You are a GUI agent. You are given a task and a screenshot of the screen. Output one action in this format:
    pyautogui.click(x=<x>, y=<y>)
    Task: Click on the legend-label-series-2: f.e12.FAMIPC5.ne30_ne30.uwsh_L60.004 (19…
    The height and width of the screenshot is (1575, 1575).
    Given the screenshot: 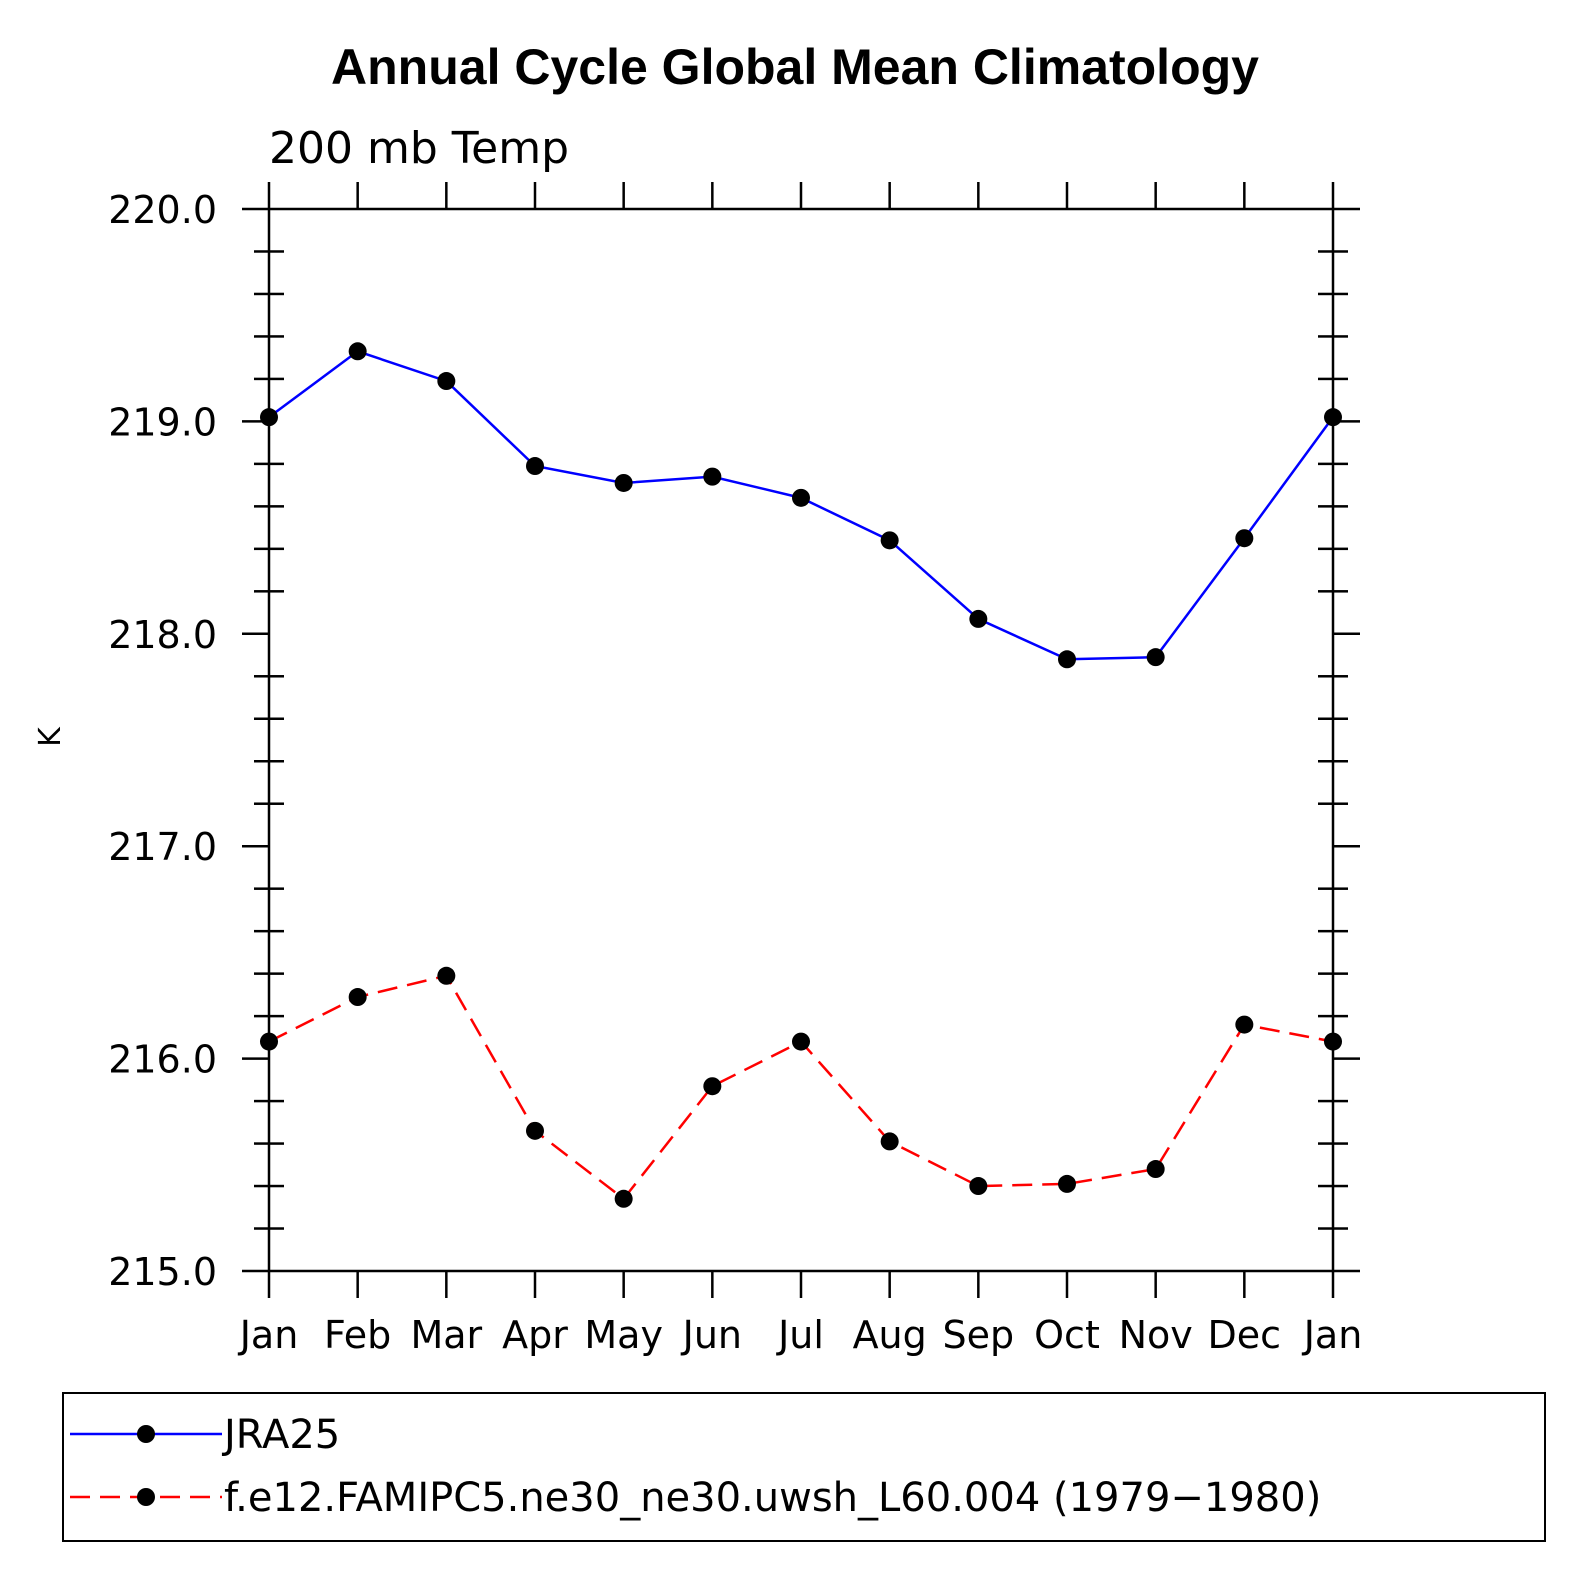 What is the action you would take?
    pyautogui.click(x=772, y=1498)
    